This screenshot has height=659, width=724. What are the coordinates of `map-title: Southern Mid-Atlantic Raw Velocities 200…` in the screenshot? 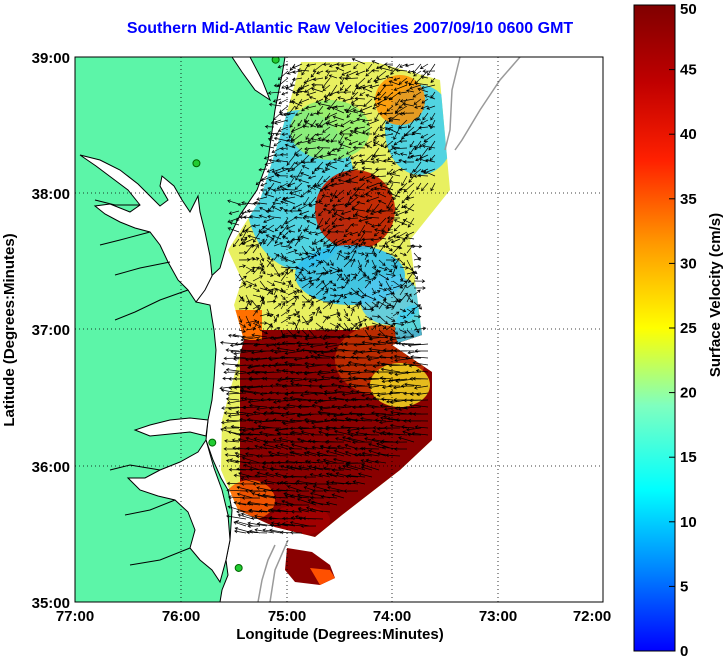 It's located at (350, 28).